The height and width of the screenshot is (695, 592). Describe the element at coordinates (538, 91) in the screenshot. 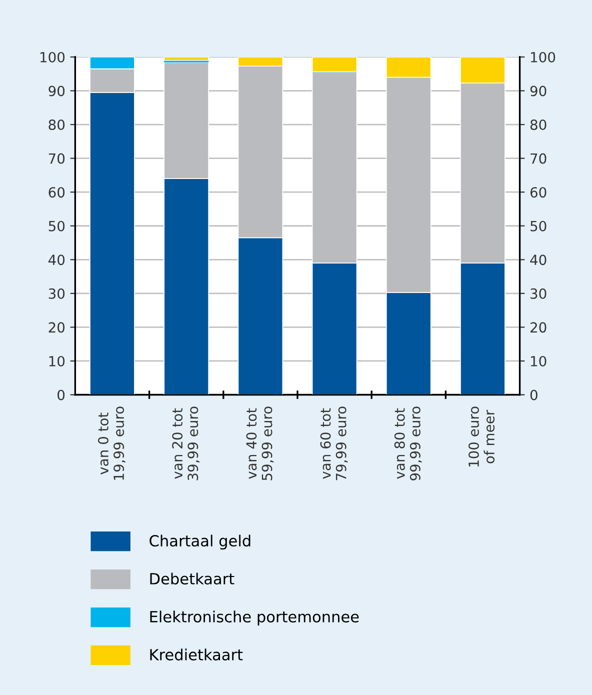

I see `y2-tick-label: 90` at that location.